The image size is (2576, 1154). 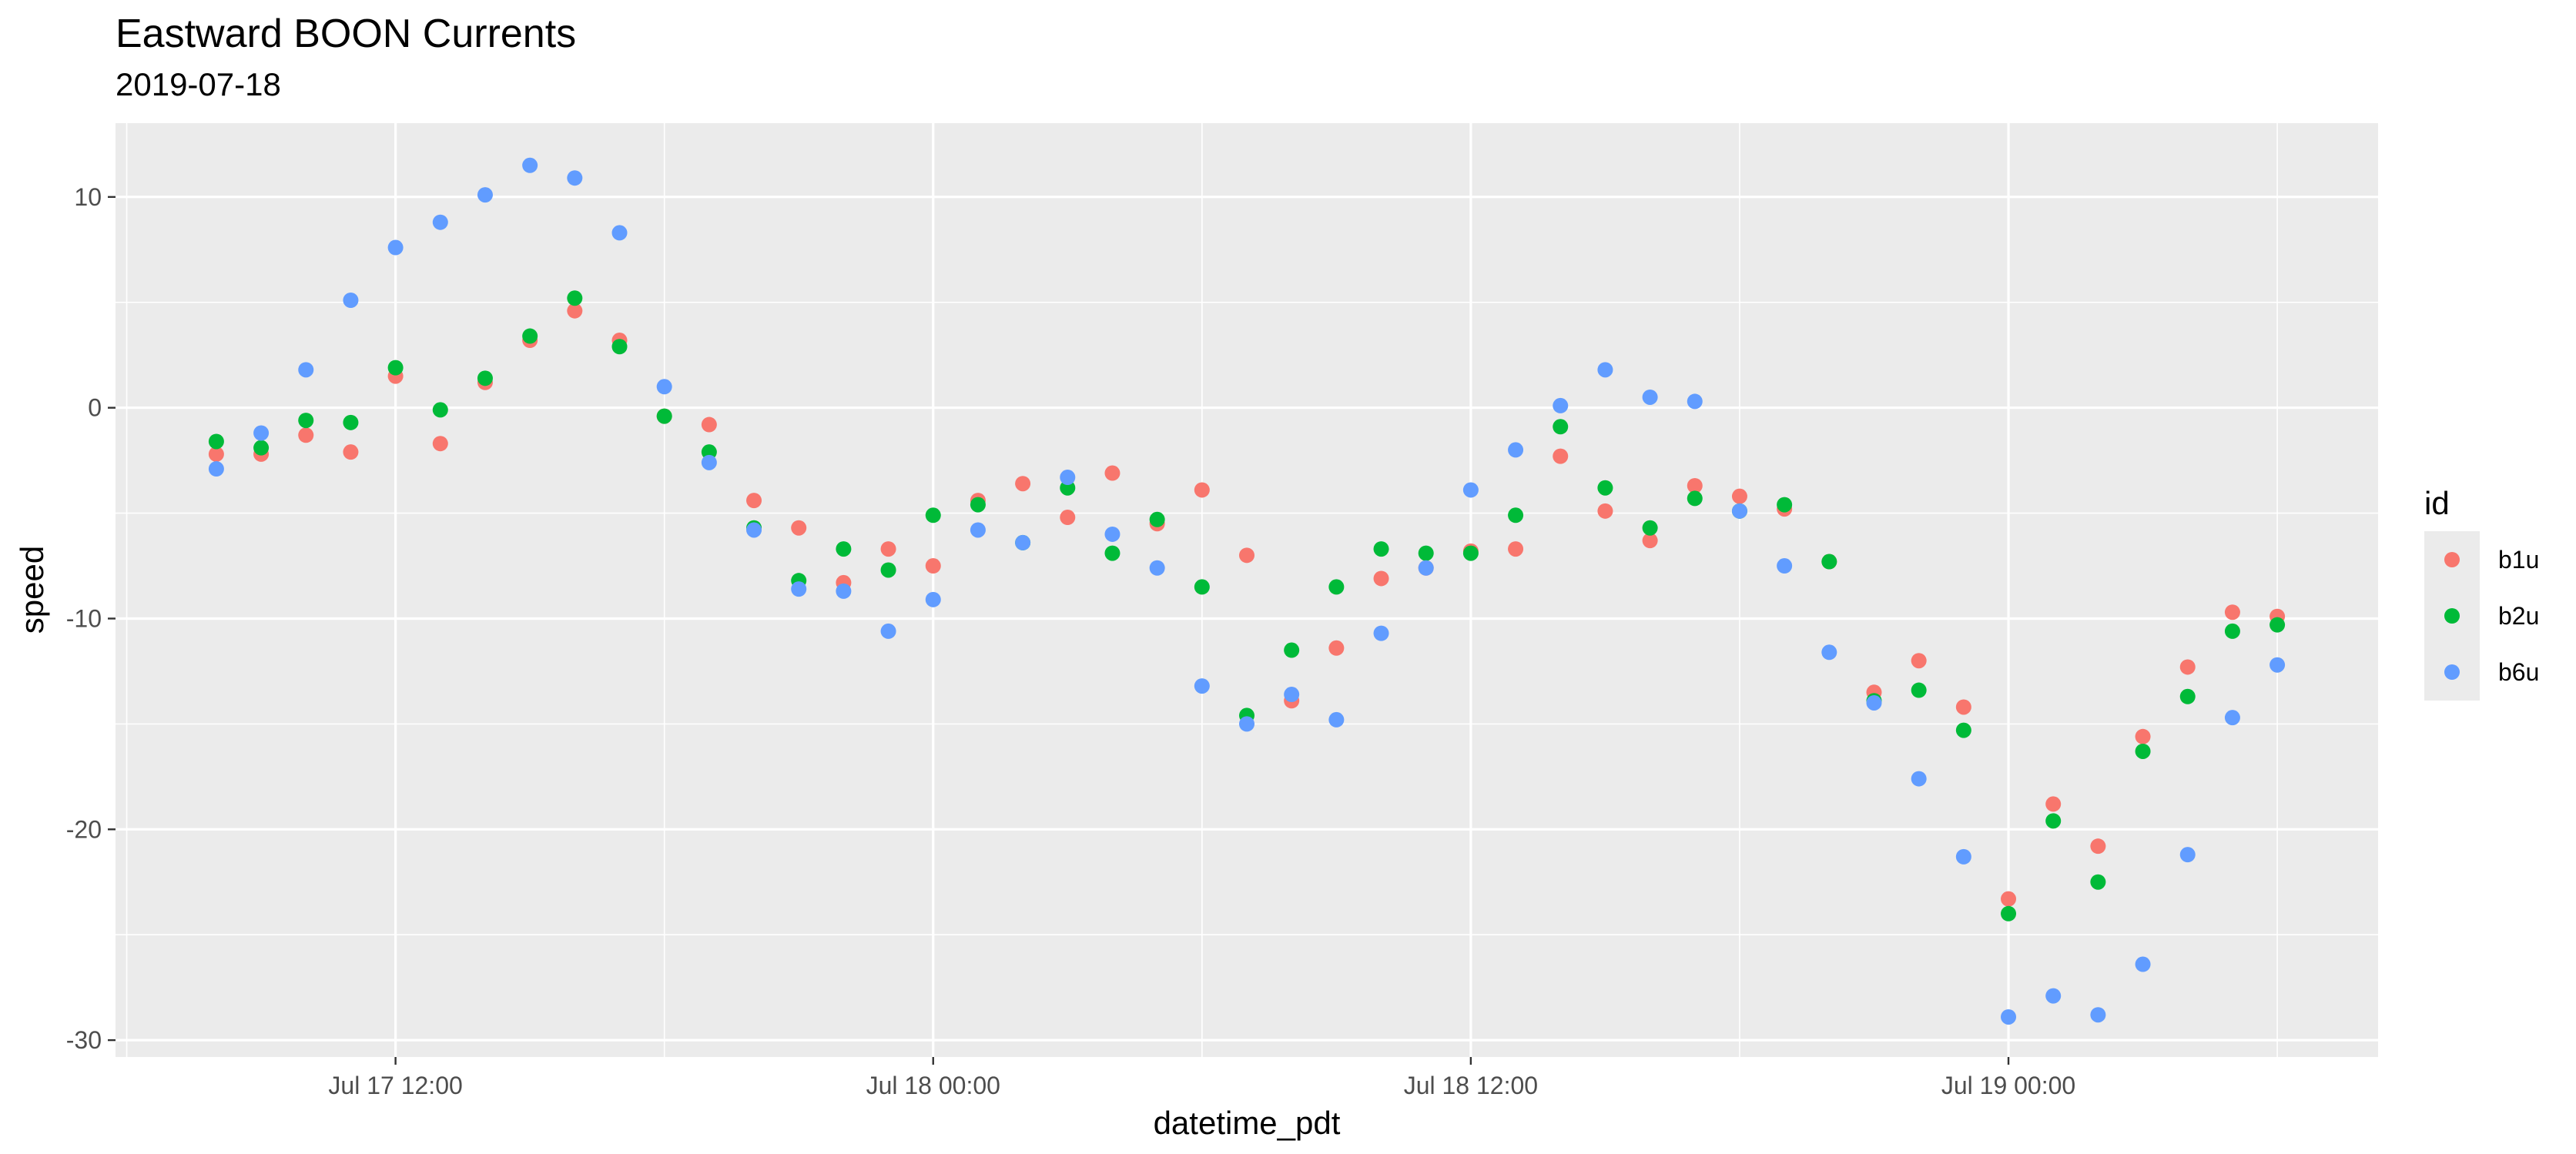 I want to click on y-tick-label: 0, so click(x=95, y=408).